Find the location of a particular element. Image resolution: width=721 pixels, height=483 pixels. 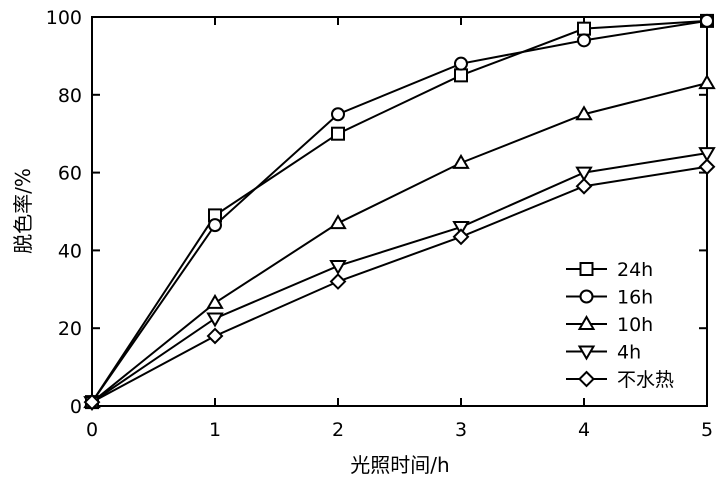

x-tick-label: 4 is located at coordinates (584, 430).